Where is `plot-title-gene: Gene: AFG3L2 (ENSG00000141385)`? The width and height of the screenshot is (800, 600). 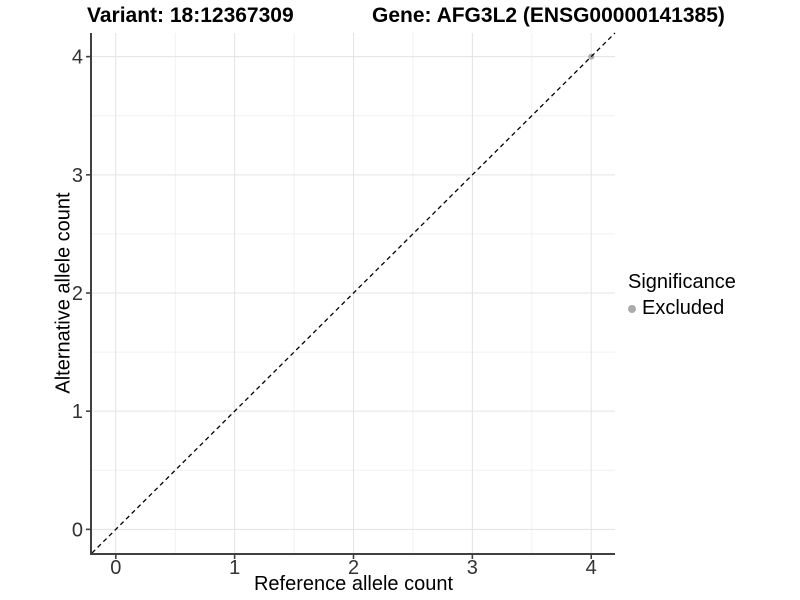 plot-title-gene: Gene: AFG3L2 (ENSG00000141385) is located at coordinates (548, 15).